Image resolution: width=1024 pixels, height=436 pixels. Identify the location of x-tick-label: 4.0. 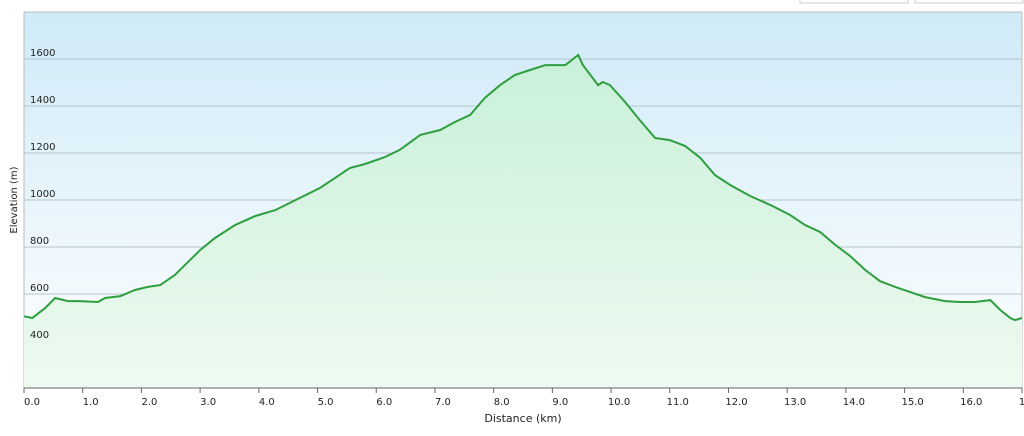
(267, 402).